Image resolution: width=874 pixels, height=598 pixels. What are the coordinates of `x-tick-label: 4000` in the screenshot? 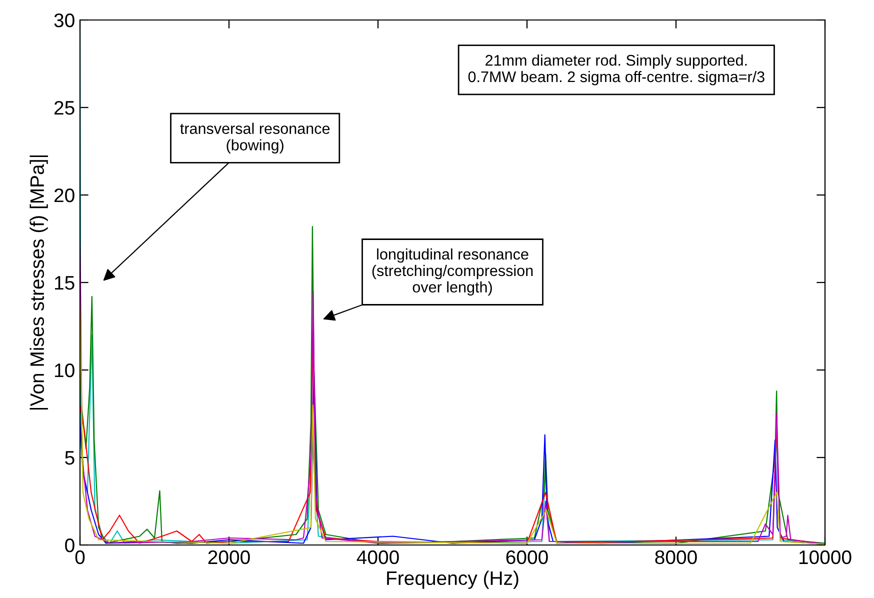 It's located at (377, 557).